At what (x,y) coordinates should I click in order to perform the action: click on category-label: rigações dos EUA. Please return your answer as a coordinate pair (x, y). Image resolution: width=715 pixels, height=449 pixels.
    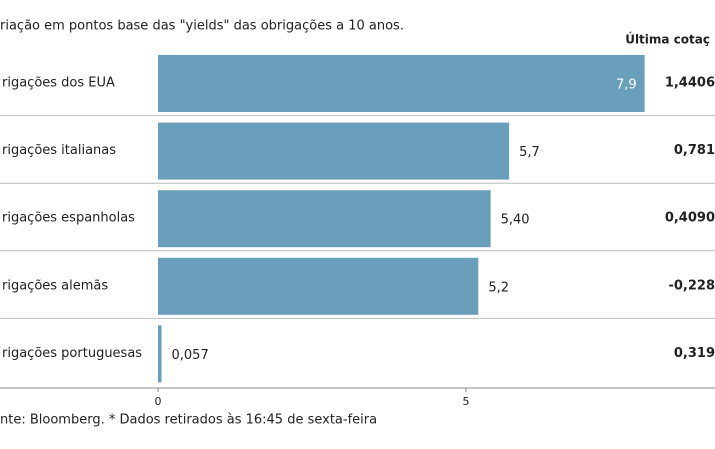
    Looking at the image, I should click on (58, 83).